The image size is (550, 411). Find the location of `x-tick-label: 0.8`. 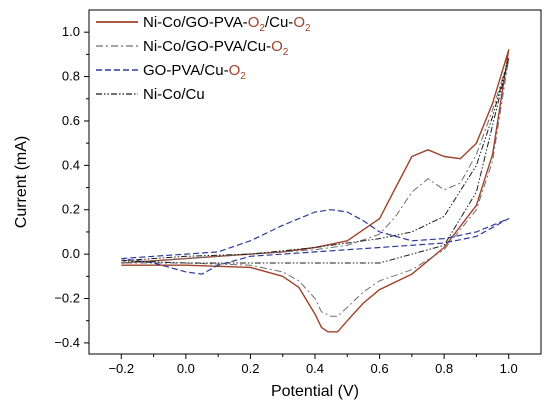

x-tick-label: 0.8 is located at coordinates (444, 368).